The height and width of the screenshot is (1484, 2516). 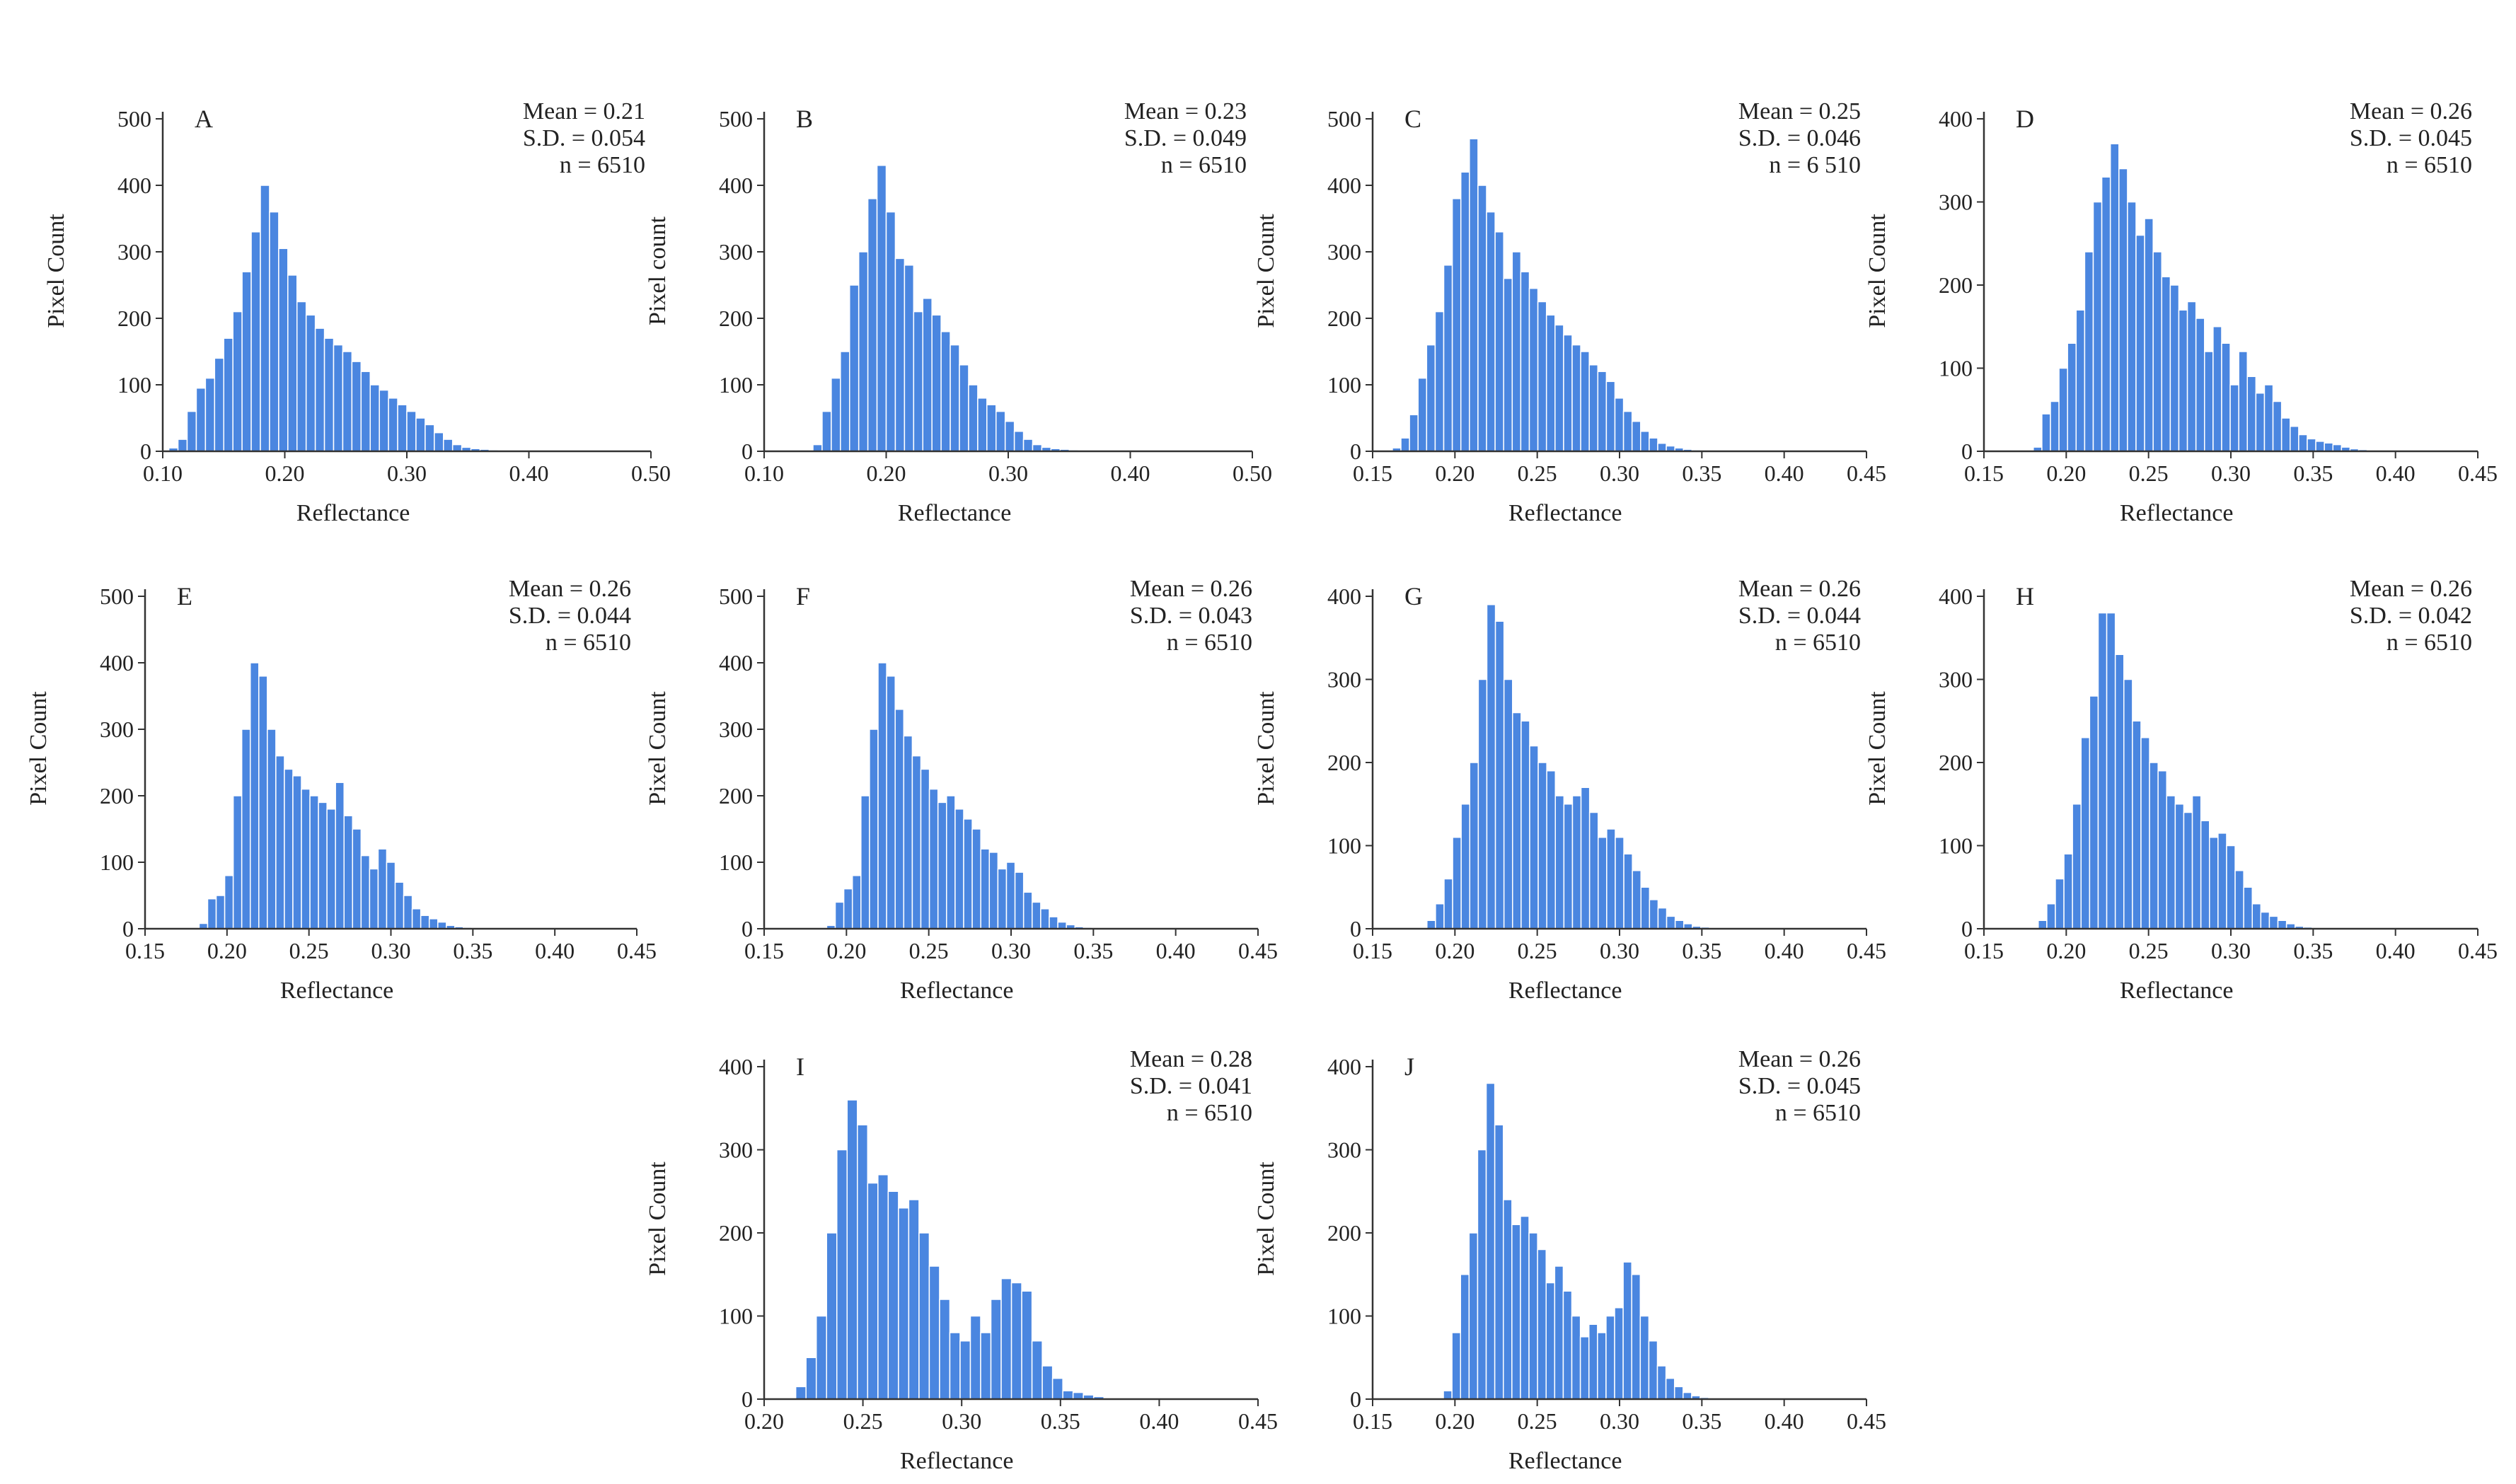 What do you see at coordinates (1209, 1113) in the screenshot?
I see `n-text: n = 6510` at bounding box center [1209, 1113].